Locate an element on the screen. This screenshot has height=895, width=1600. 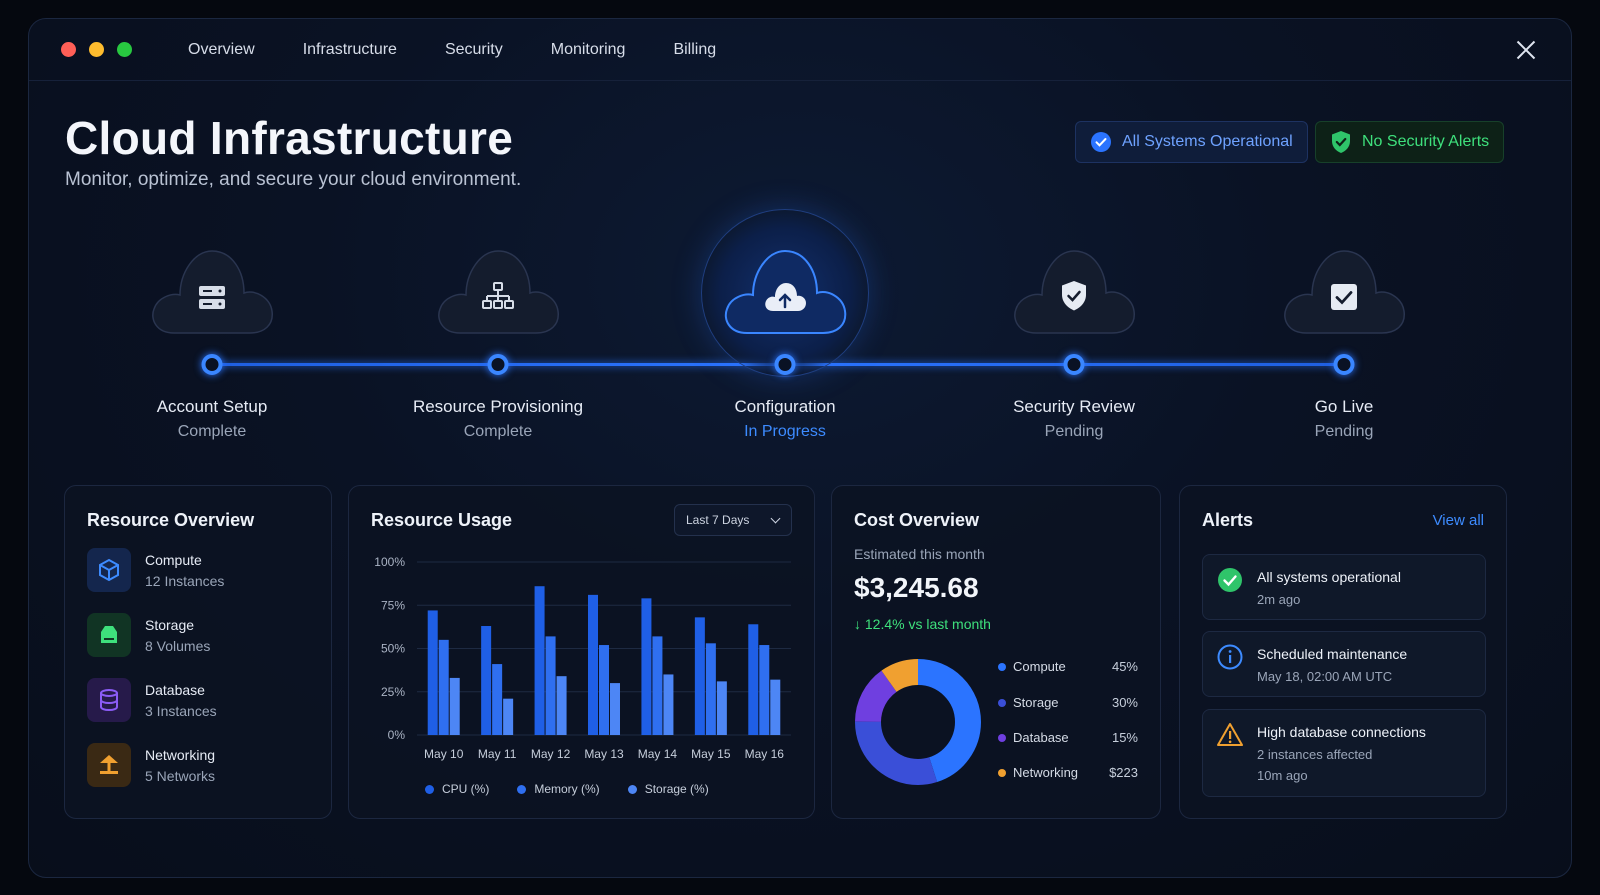
cost-value: $3,245.68 is located at coordinates (916, 587).